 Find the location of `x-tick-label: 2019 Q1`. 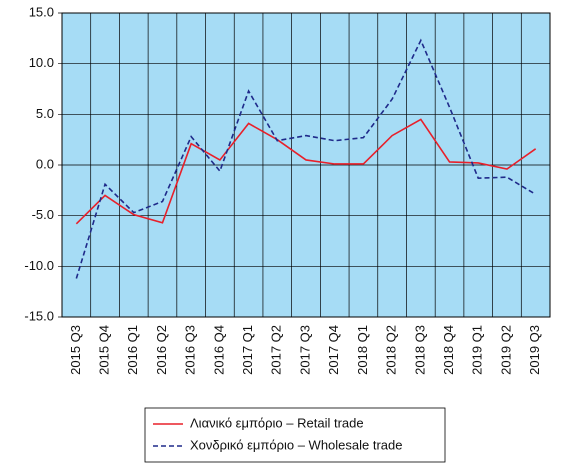

x-tick-label: 2019 Q1 is located at coordinates (477, 350).